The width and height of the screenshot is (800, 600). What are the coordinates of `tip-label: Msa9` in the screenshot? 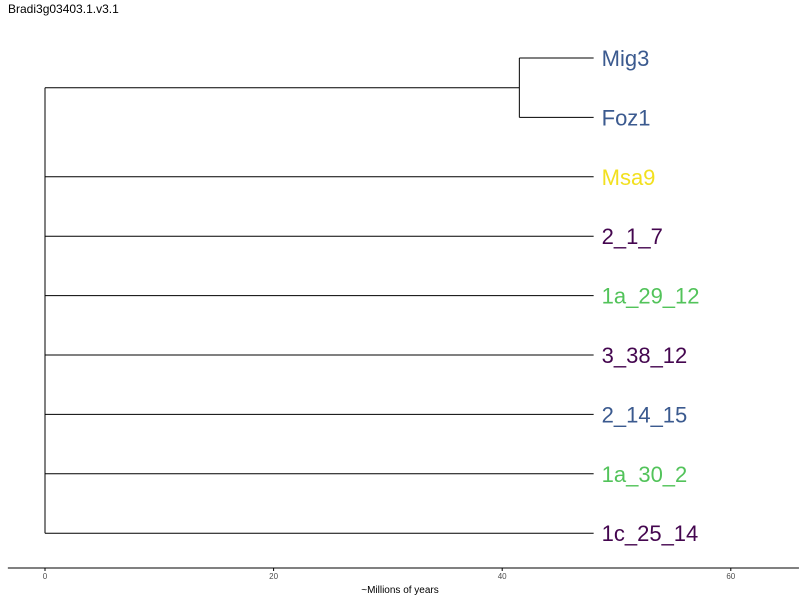 It's located at (629, 177).